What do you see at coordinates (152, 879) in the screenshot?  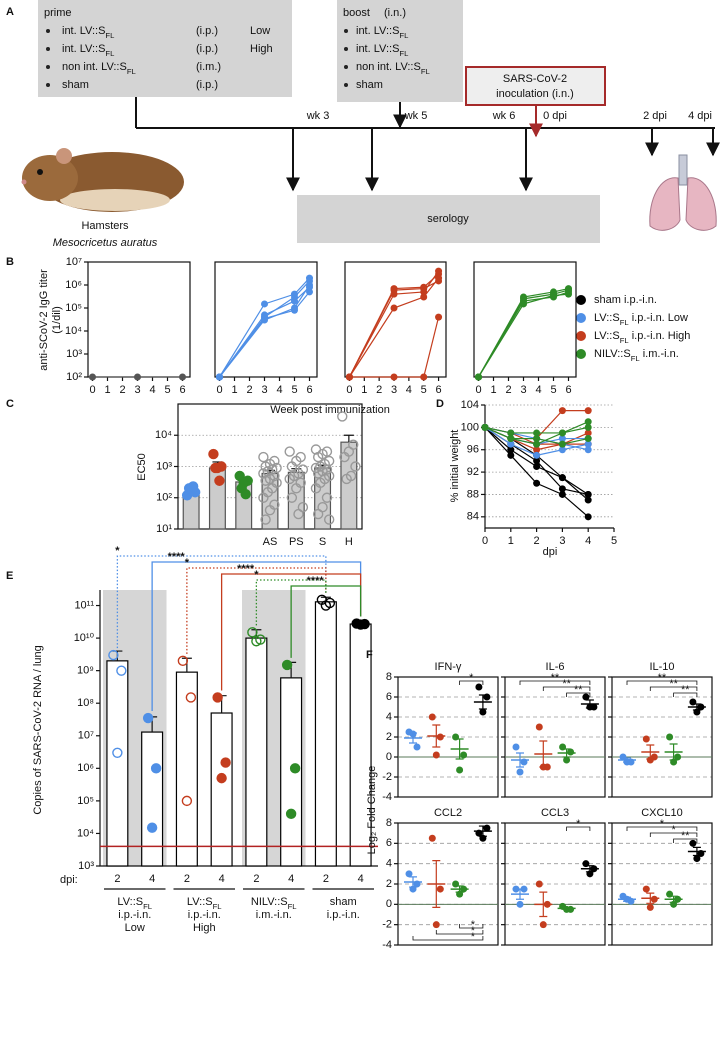 I see `x-tick-label: 4` at bounding box center [152, 879].